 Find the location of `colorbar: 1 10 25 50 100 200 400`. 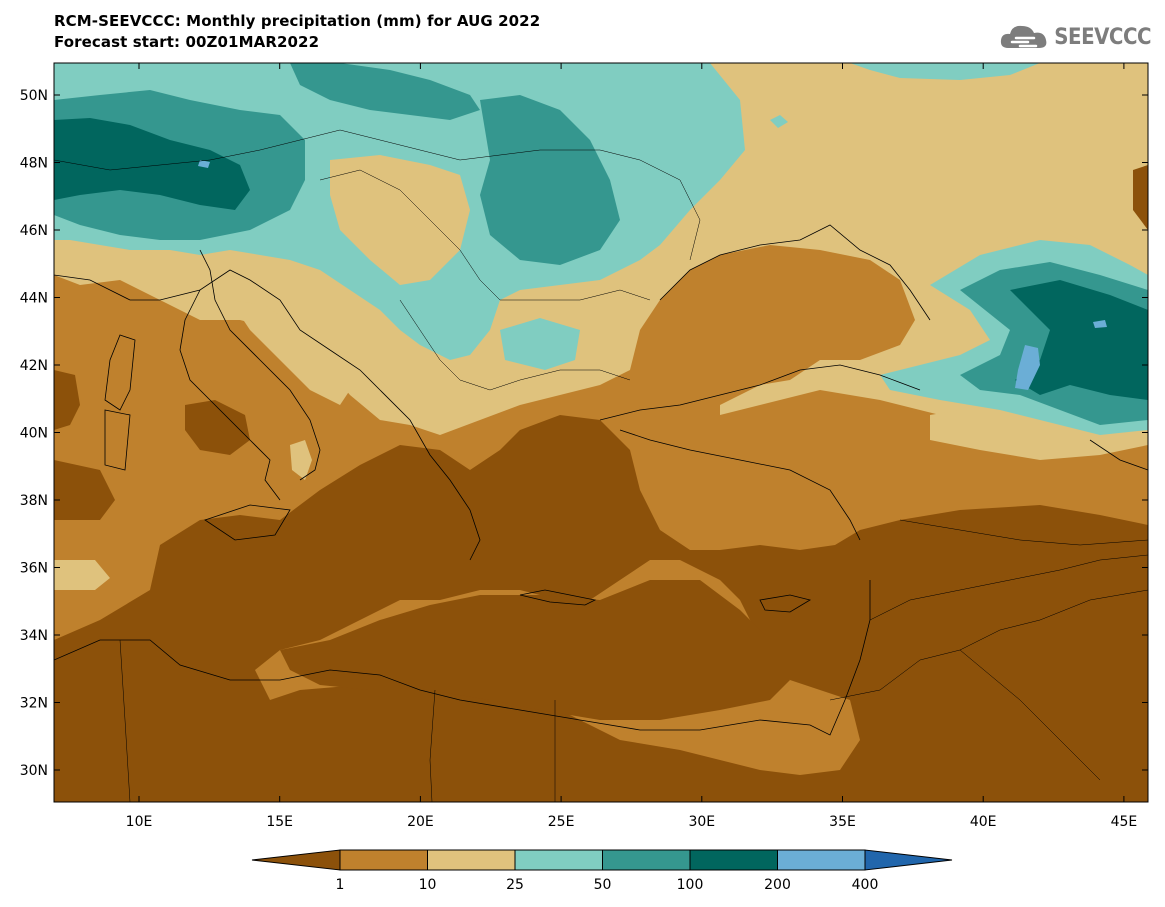

colorbar: 1 10 25 50 100 200 400 is located at coordinates (602, 871).